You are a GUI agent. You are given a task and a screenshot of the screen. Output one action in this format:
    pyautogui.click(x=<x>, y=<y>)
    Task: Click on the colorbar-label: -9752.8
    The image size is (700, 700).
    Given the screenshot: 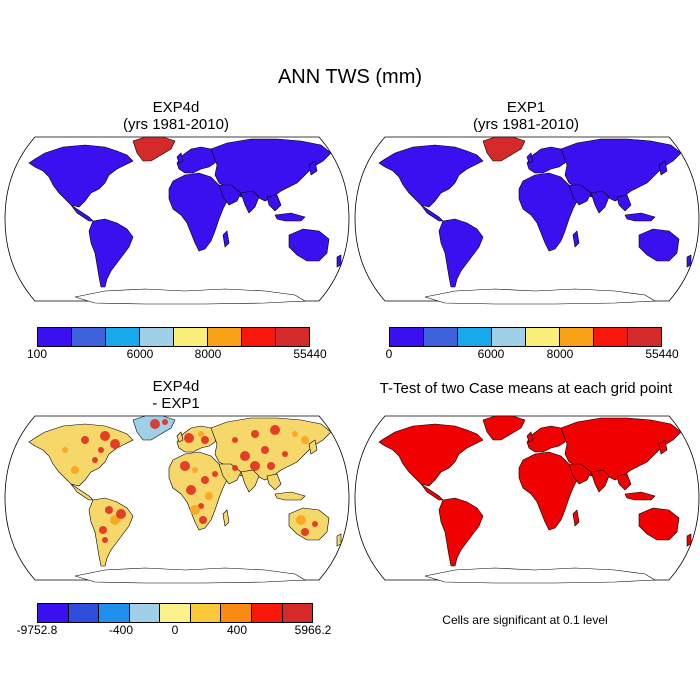 What is the action you would take?
    pyautogui.click(x=37, y=630)
    